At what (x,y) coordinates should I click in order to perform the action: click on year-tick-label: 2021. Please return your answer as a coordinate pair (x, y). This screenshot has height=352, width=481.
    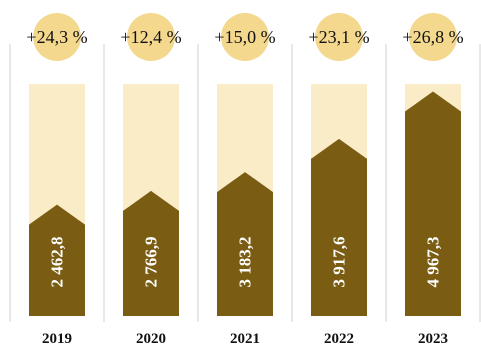
    Looking at the image, I should click on (245, 339).